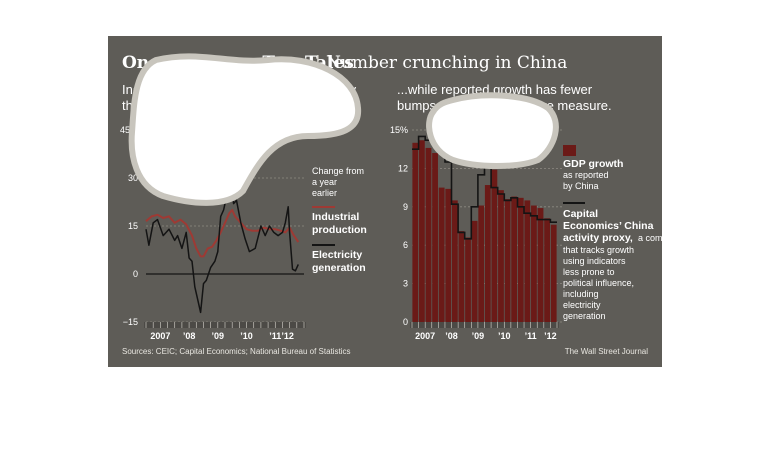  Describe the element at coordinates (581, 186) in the screenshot. I see `legend-note-gdp: by China` at that location.